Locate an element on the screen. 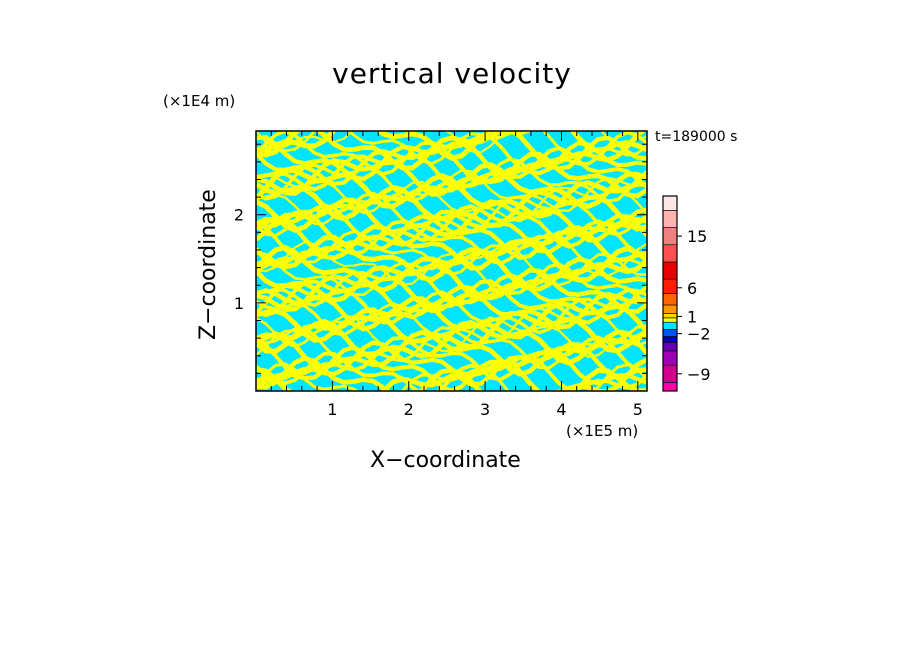 The height and width of the screenshot is (654, 904). x-tick-label: 3 is located at coordinates (485, 409).